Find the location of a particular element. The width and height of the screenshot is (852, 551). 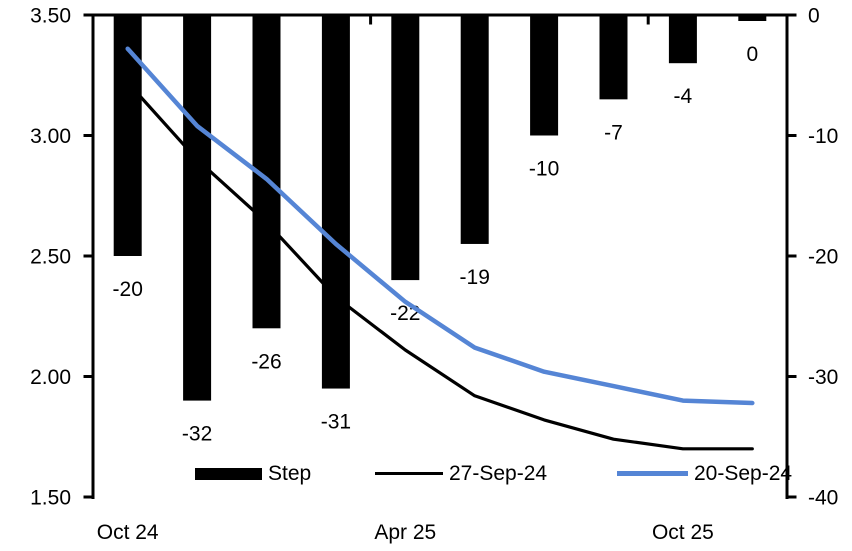

x-axis-label: Oct 25 is located at coordinates (683, 532).